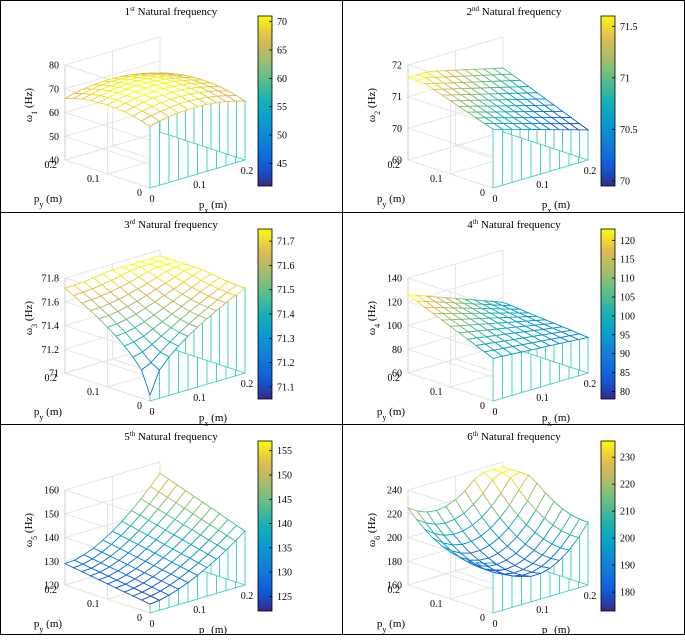  I want to click on colorbar-tick-label: 70, so click(282, 22).